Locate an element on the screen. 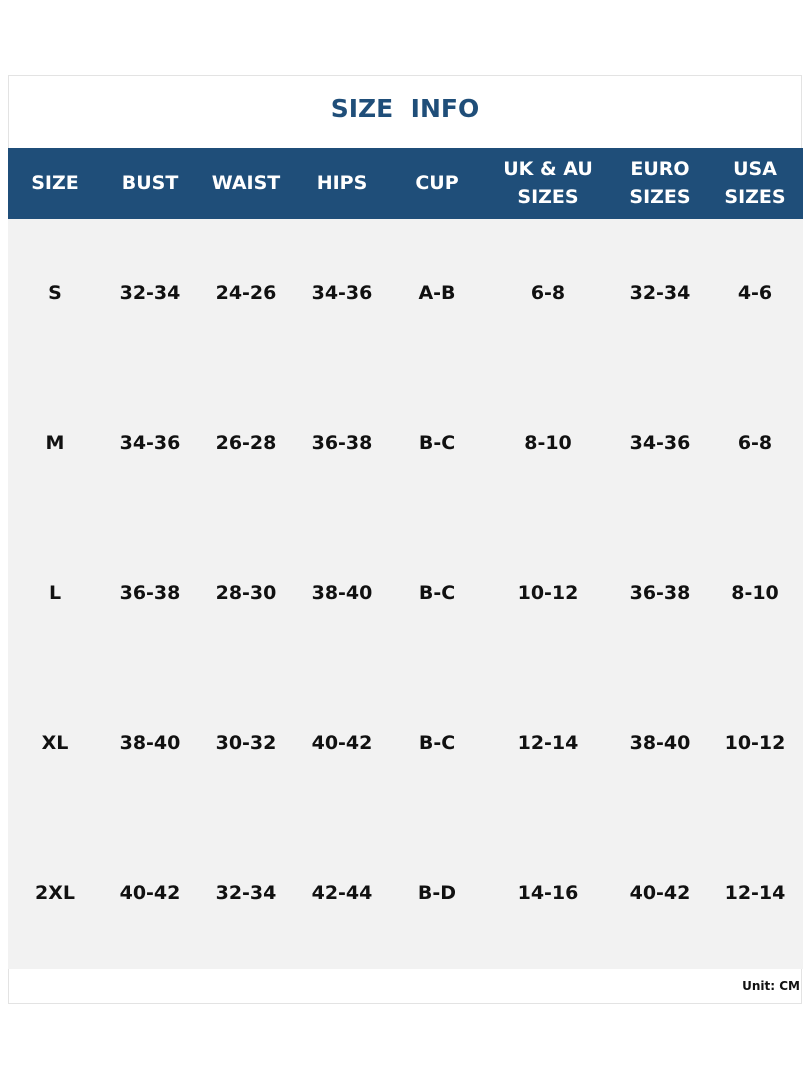  column-header: BUST is located at coordinates (150, 183).